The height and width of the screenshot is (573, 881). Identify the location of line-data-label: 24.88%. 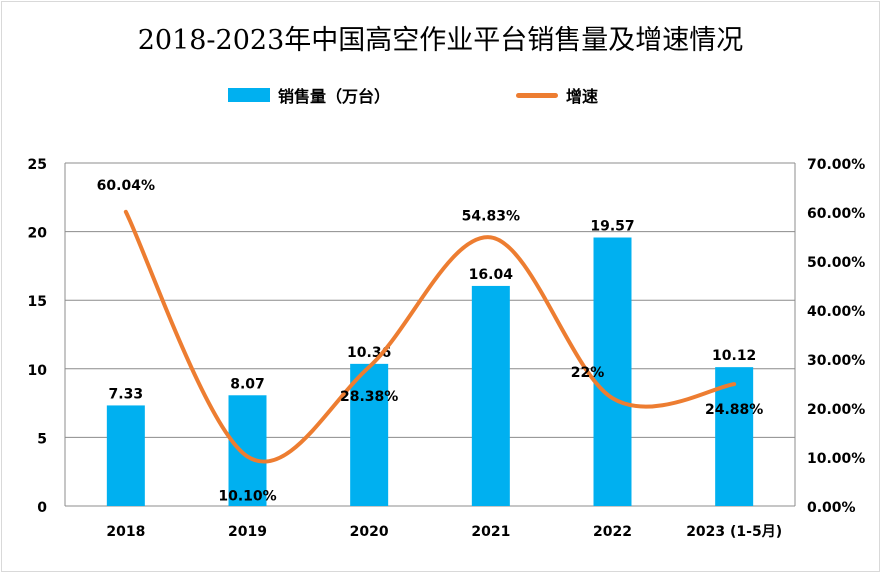
(734, 410).